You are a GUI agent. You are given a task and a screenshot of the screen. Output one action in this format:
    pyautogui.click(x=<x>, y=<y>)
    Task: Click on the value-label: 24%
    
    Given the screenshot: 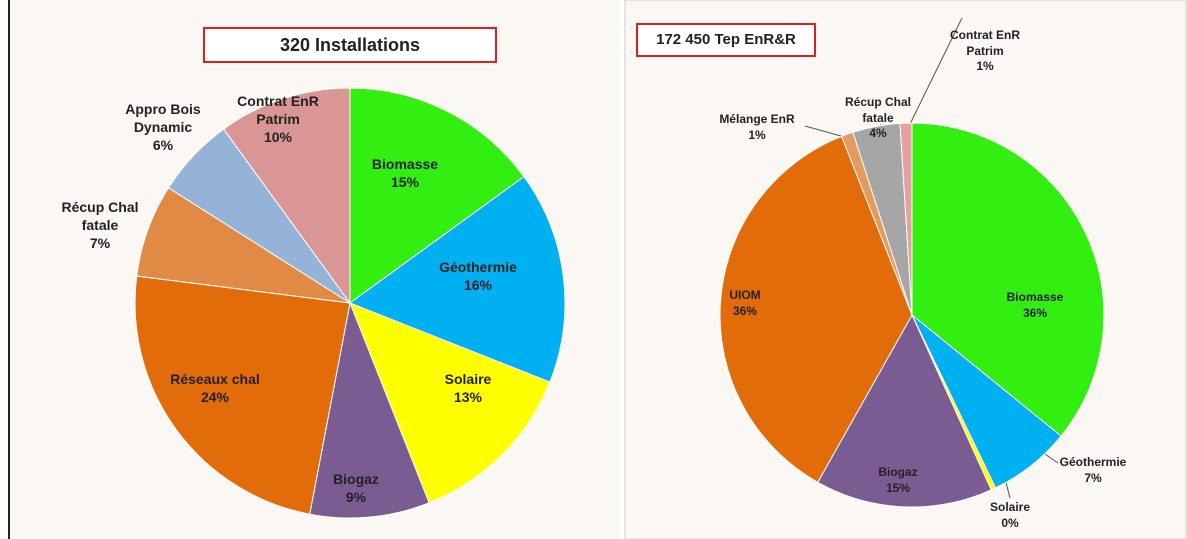 What is the action you would take?
    pyautogui.click(x=215, y=397)
    